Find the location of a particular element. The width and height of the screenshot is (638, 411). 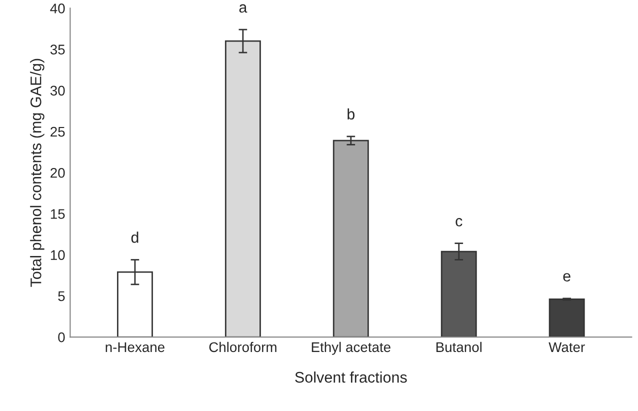

x-tick-label: Ethyl acetate is located at coordinates (351, 348).